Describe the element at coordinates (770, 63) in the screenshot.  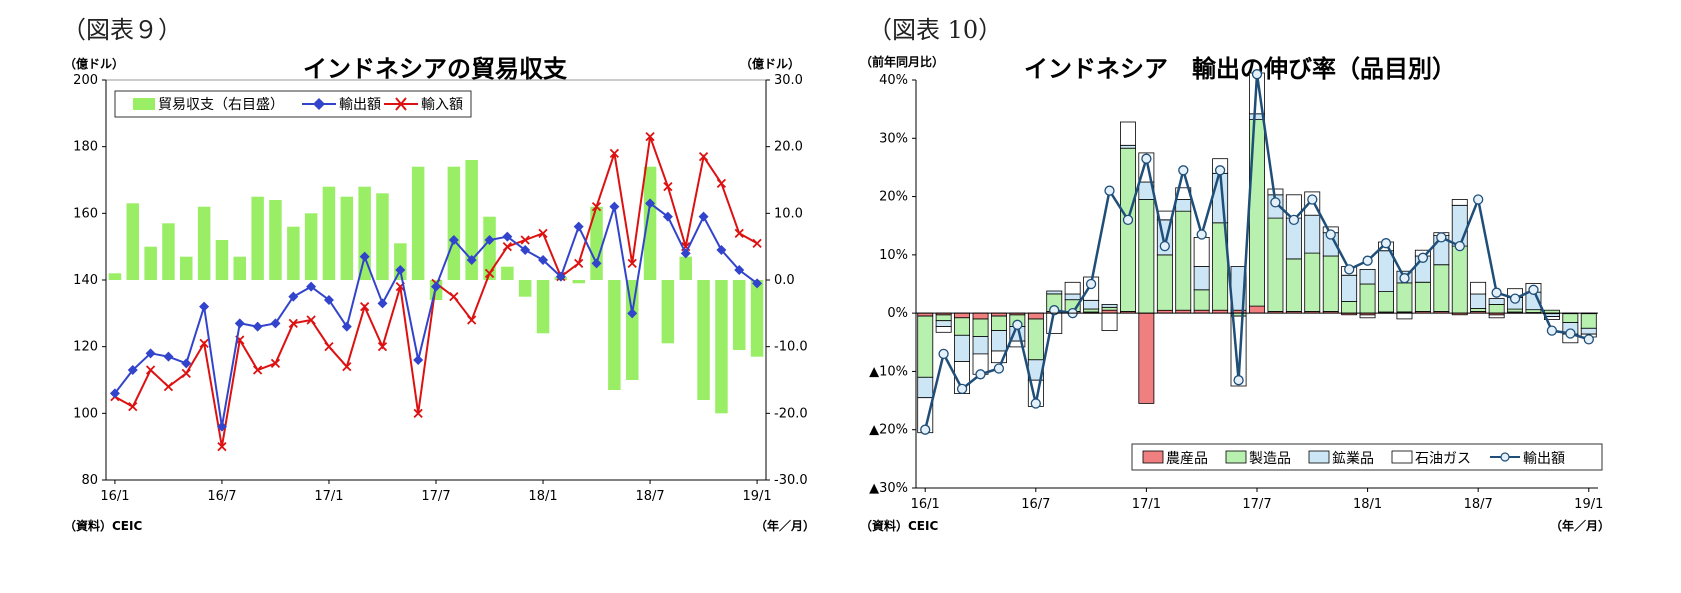
I see `y-axis-label-right: （億ドル）` at that location.